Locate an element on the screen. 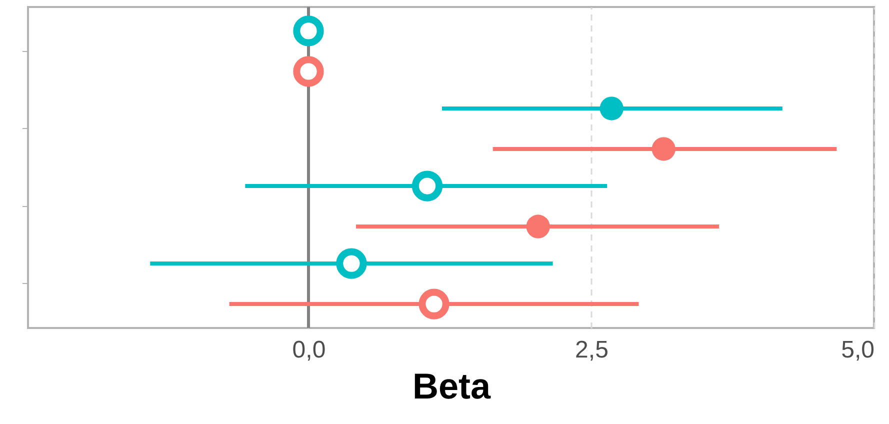 This screenshot has height=424, width=889. x-tick-label: 2,5 is located at coordinates (591, 350).